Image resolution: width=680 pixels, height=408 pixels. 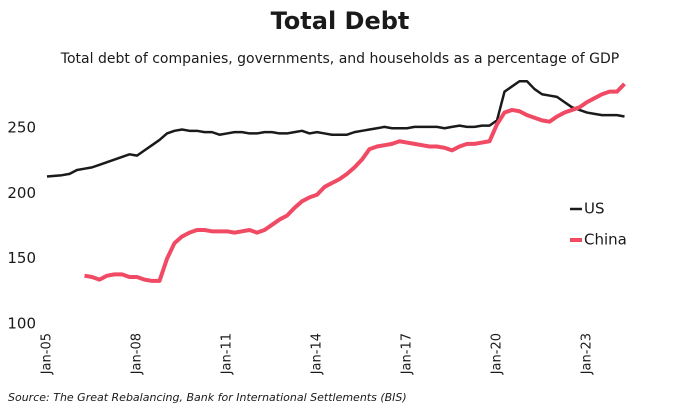 What do you see at coordinates (227, 354) in the screenshot?
I see `x-tick-label: Jan-11` at bounding box center [227, 354].